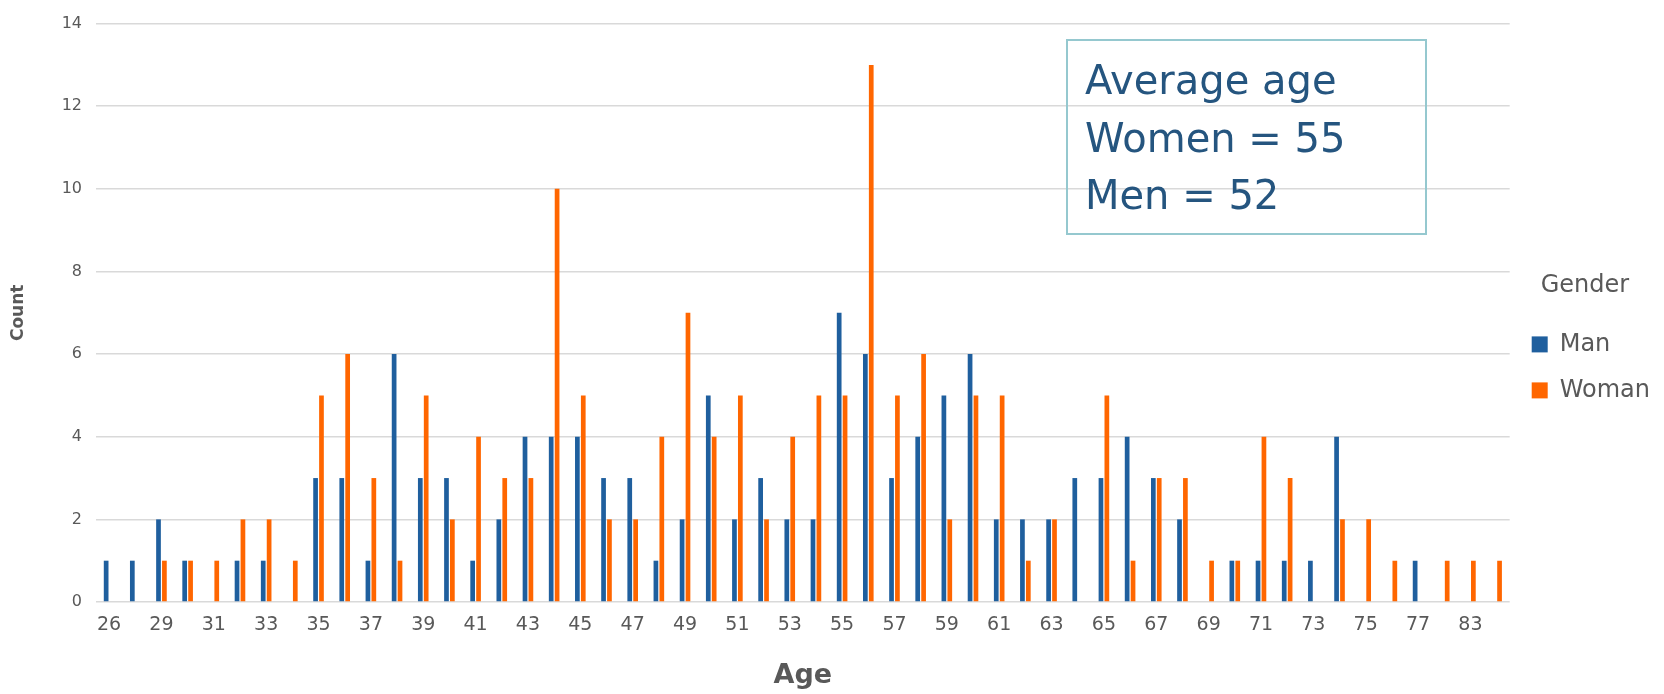 The height and width of the screenshot is (694, 1664). What do you see at coordinates (76, 518) in the screenshot?
I see `y-tick-label: 2` at bounding box center [76, 518].